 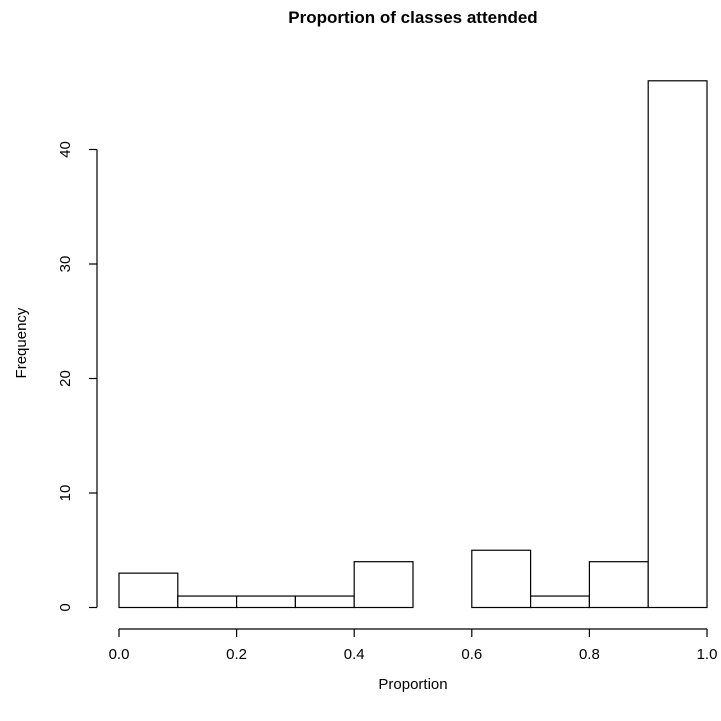 What do you see at coordinates (65, 149) in the screenshot?
I see `y-tick-label: 40` at bounding box center [65, 149].